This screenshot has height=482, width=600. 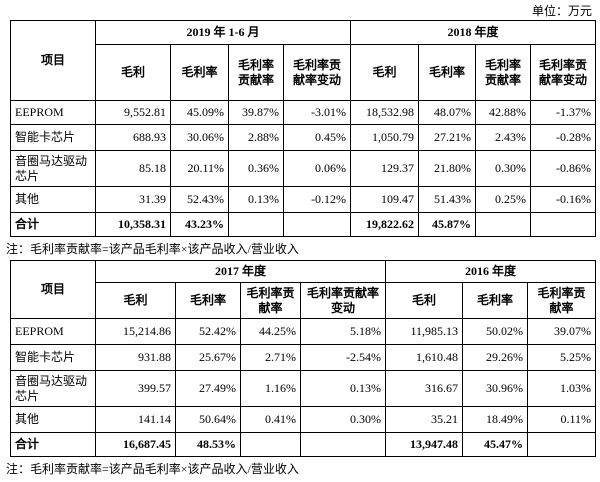 I want to click on value-cell: 0.11%, so click(x=561, y=419).